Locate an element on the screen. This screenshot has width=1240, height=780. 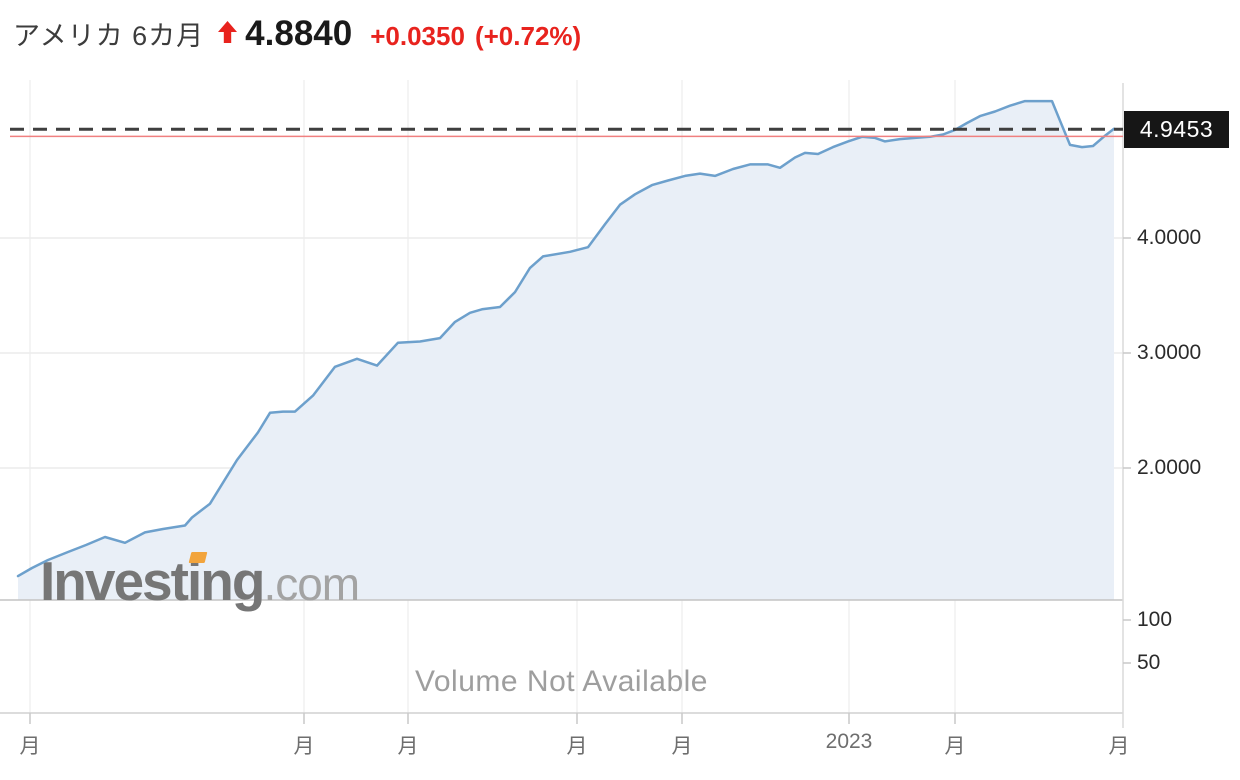
price-change: +0.0350 is located at coordinates (417, 36).